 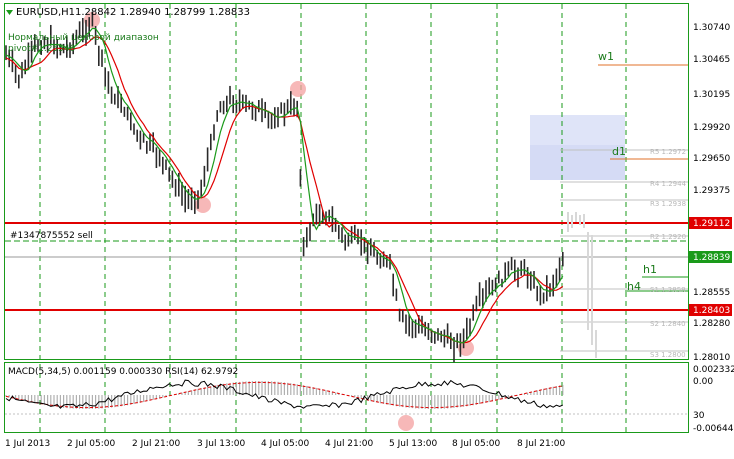 What do you see at coordinates (91, 444) in the screenshot?
I see `time-tick: 2 Jul 05:00` at bounding box center [91, 444].